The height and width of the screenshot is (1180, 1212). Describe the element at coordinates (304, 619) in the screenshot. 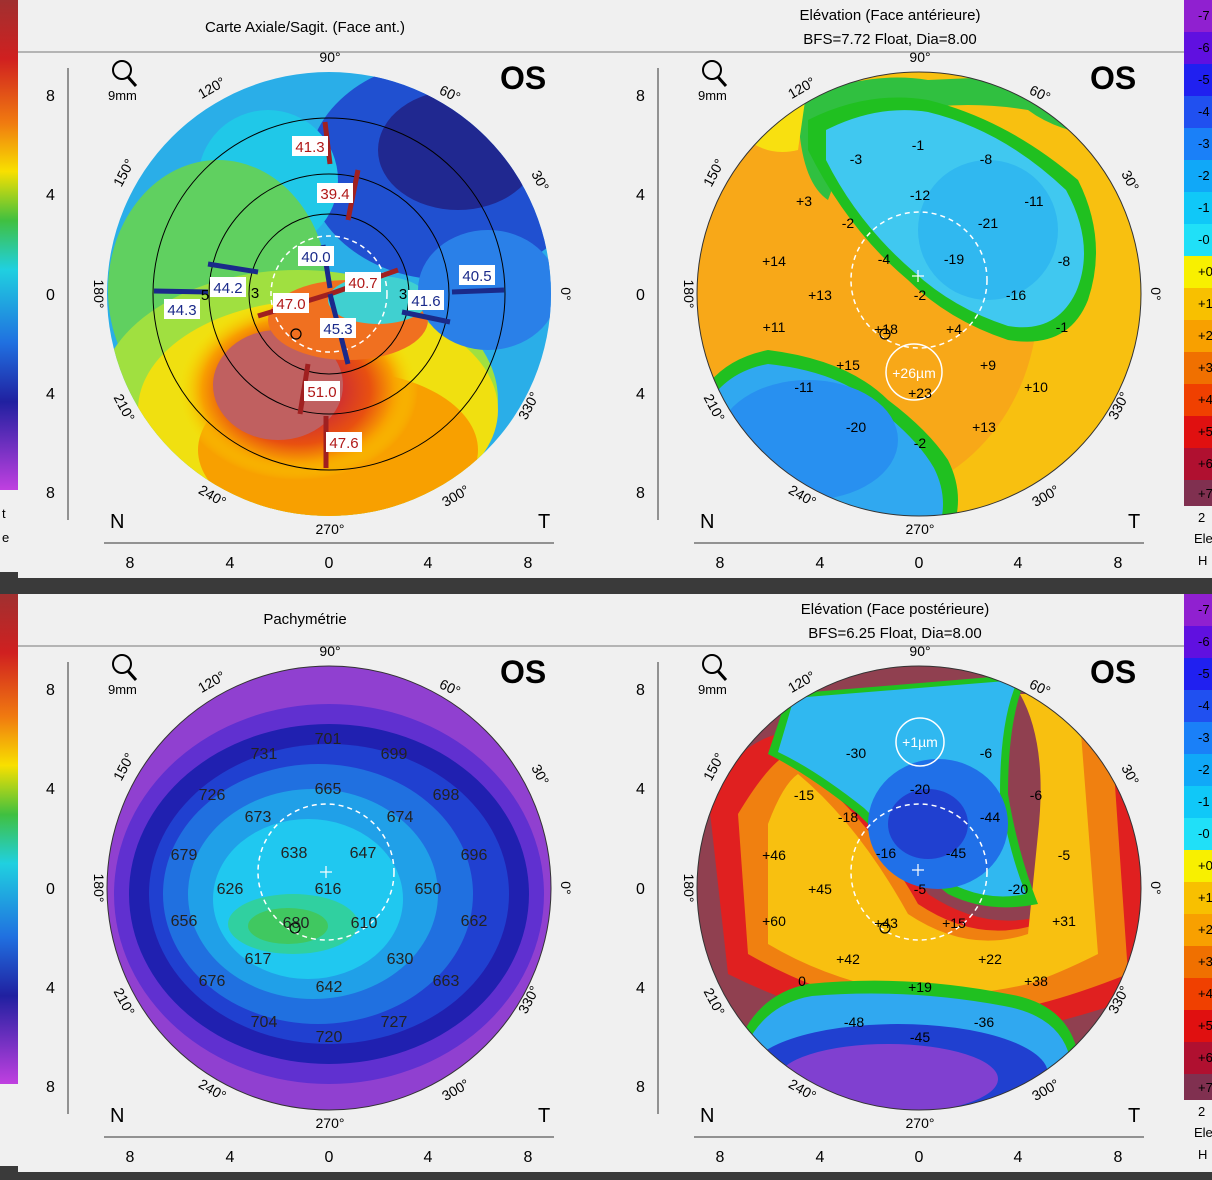

I see `panel-title: Pachymétrie` at that location.